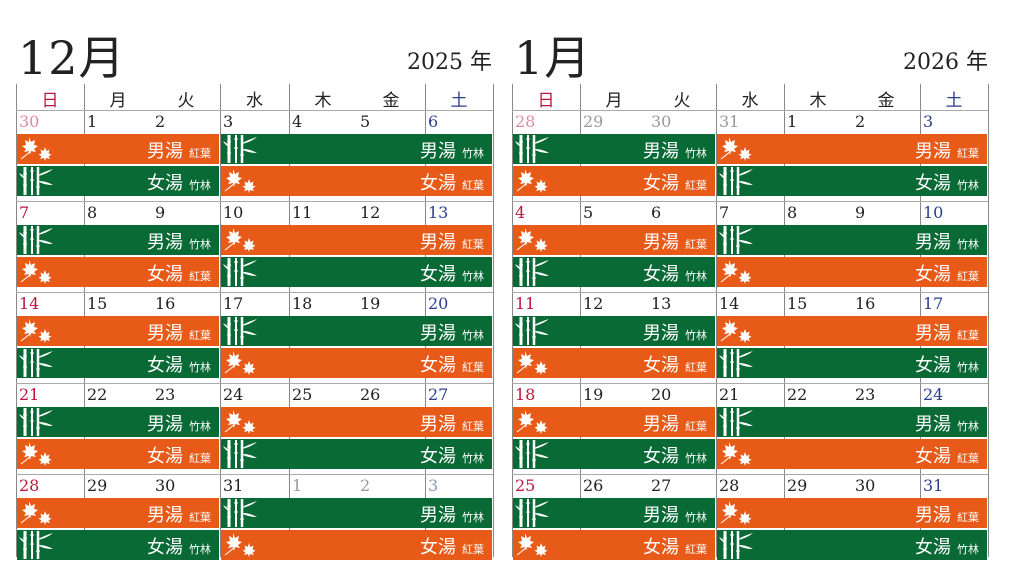 This screenshot has height=576, width=1024. I want to click on day-number: 30, so click(865, 485).